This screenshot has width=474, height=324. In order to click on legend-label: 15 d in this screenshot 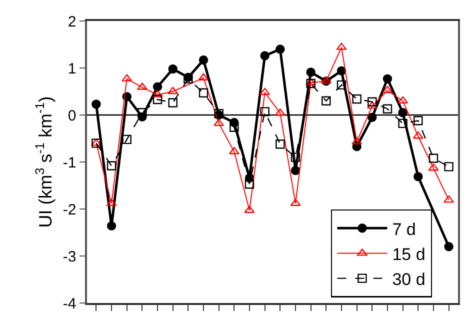, I will do `click(409, 254)`.